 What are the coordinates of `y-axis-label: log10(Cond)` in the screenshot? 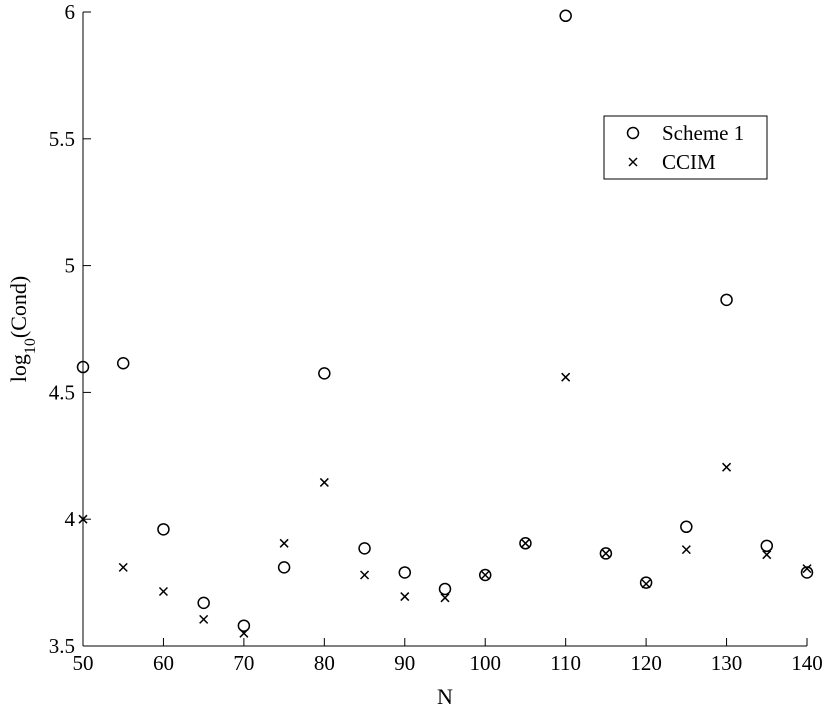 It's located at (22, 329).